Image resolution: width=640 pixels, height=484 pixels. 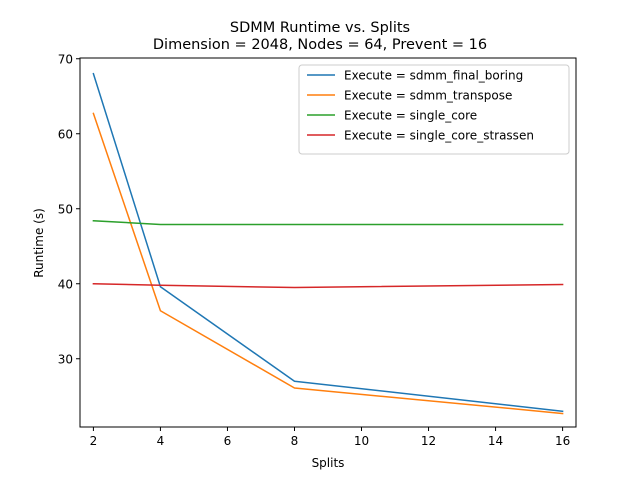 What do you see at coordinates (320, 28) in the screenshot?
I see `chart-title: SDMM Runtime vs. Splits` at bounding box center [320, 28].